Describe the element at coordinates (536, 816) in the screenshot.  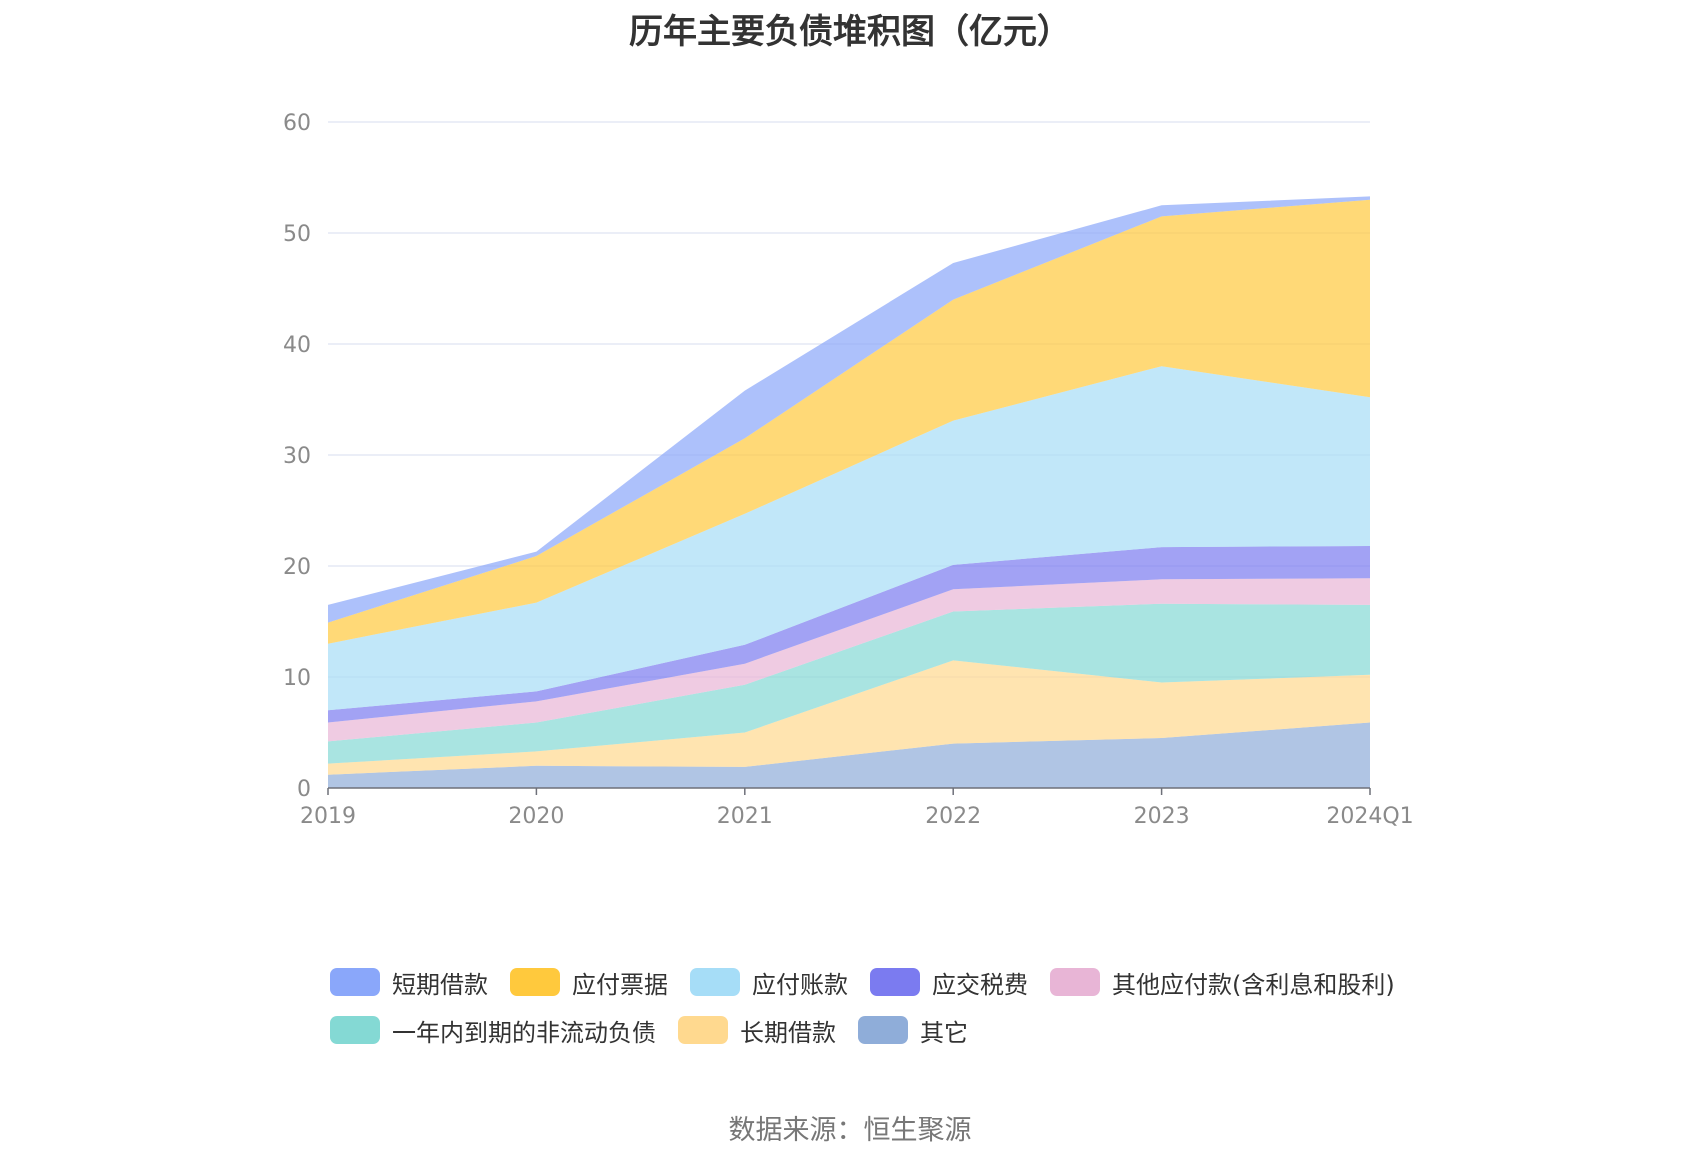
I see `x-tick-label: 2020` at that location.